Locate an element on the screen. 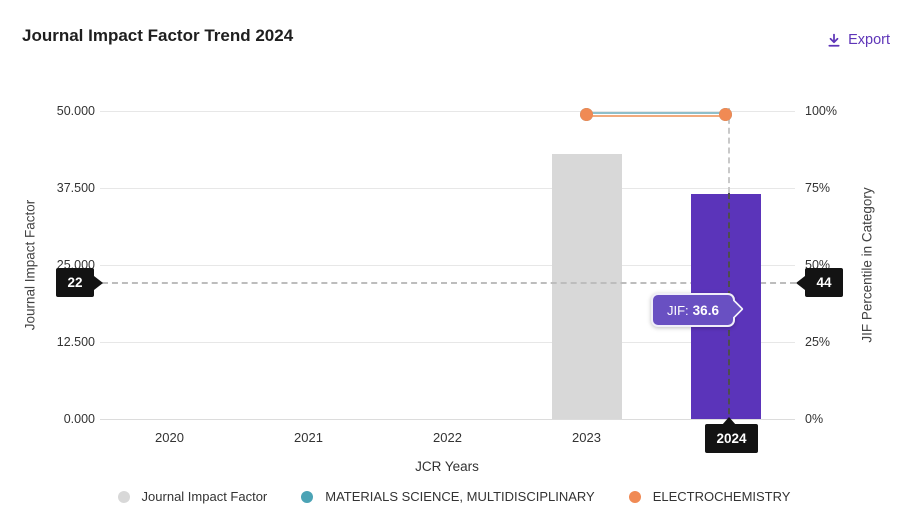 The image size is (908, 522). page-title: Journal Impact Factor Trend 2024 is located at coordinates (158, 35).